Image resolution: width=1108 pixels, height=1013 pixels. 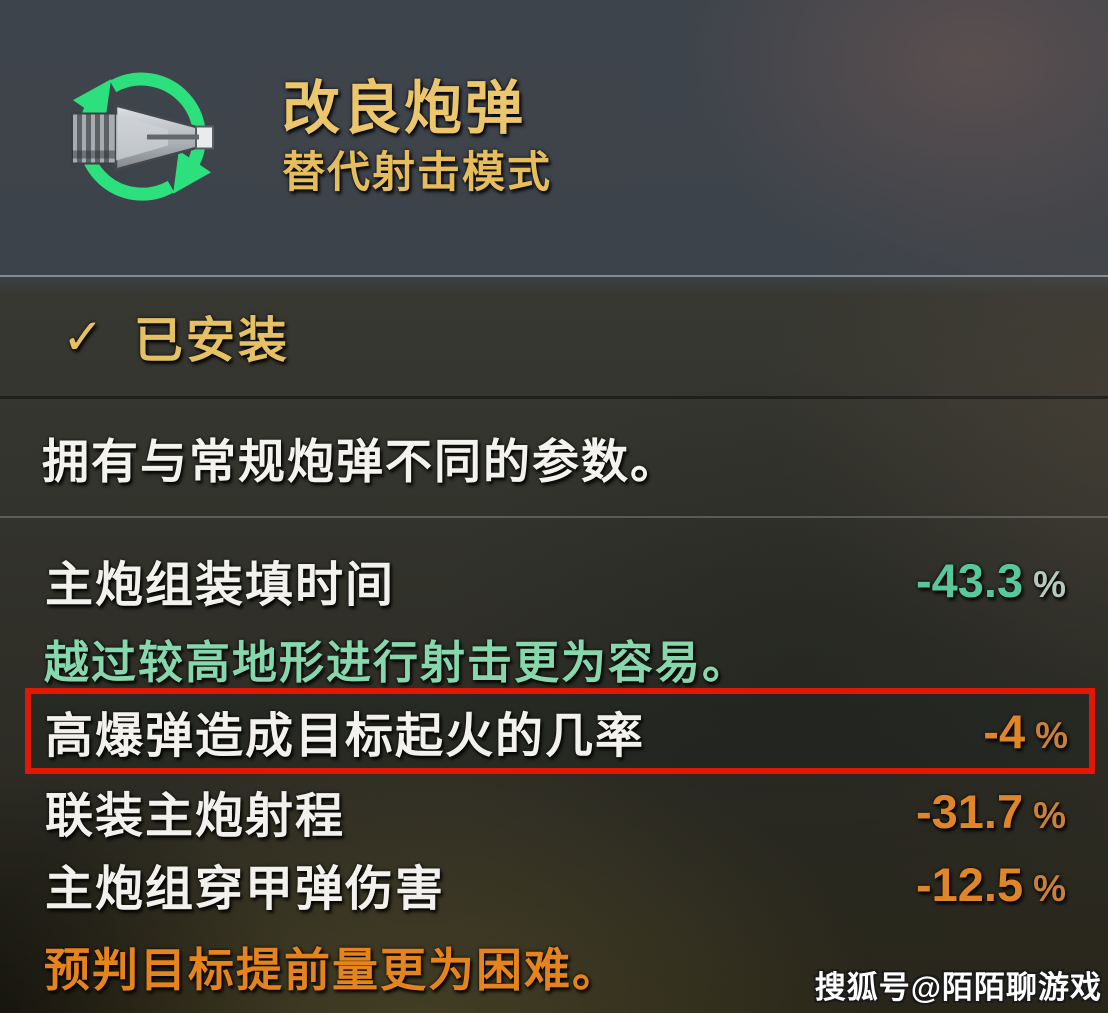 I want to click on stat-row-firing-range: 联装主炮射程 -31.7 %, so click(x=554, y=811).